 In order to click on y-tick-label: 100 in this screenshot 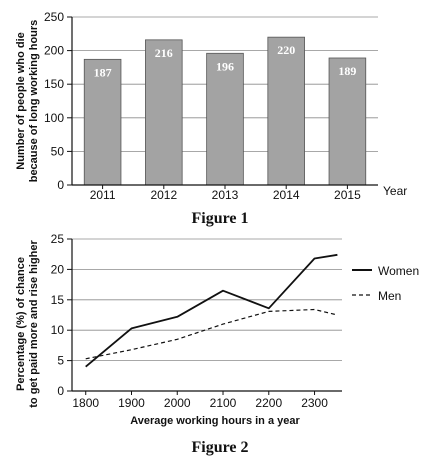, I will do `click(54, 118)`.